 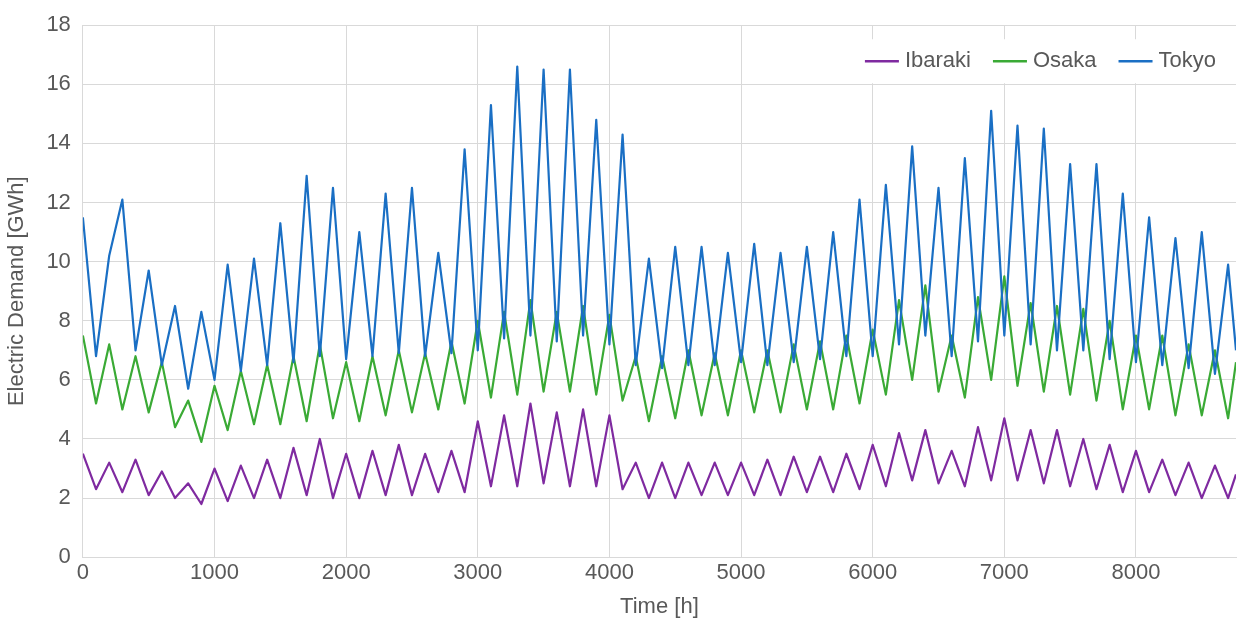 What do you see at coordinates (58, 83) in the screenshot?
I see `y-tick-label: 16` at bounding box center [58, 83].